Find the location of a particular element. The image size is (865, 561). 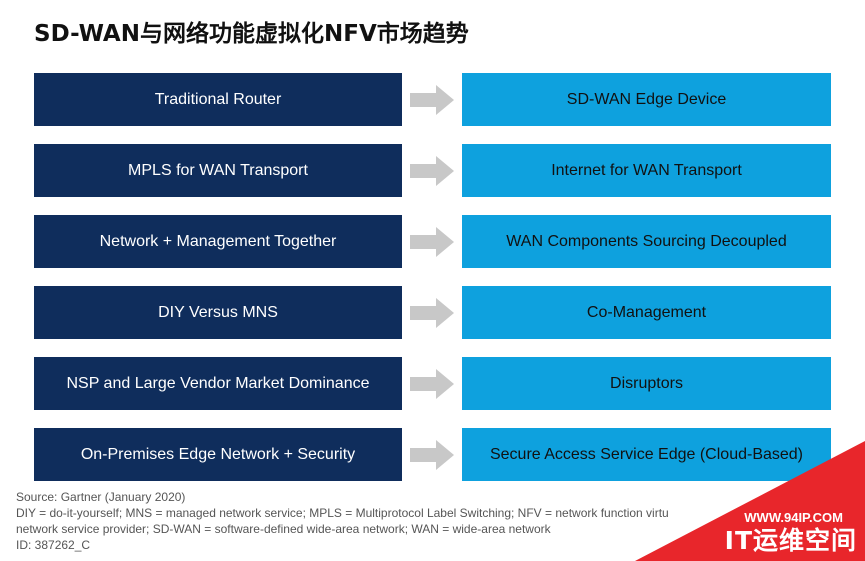

watermark-banner is located at coordinates (750, 501).